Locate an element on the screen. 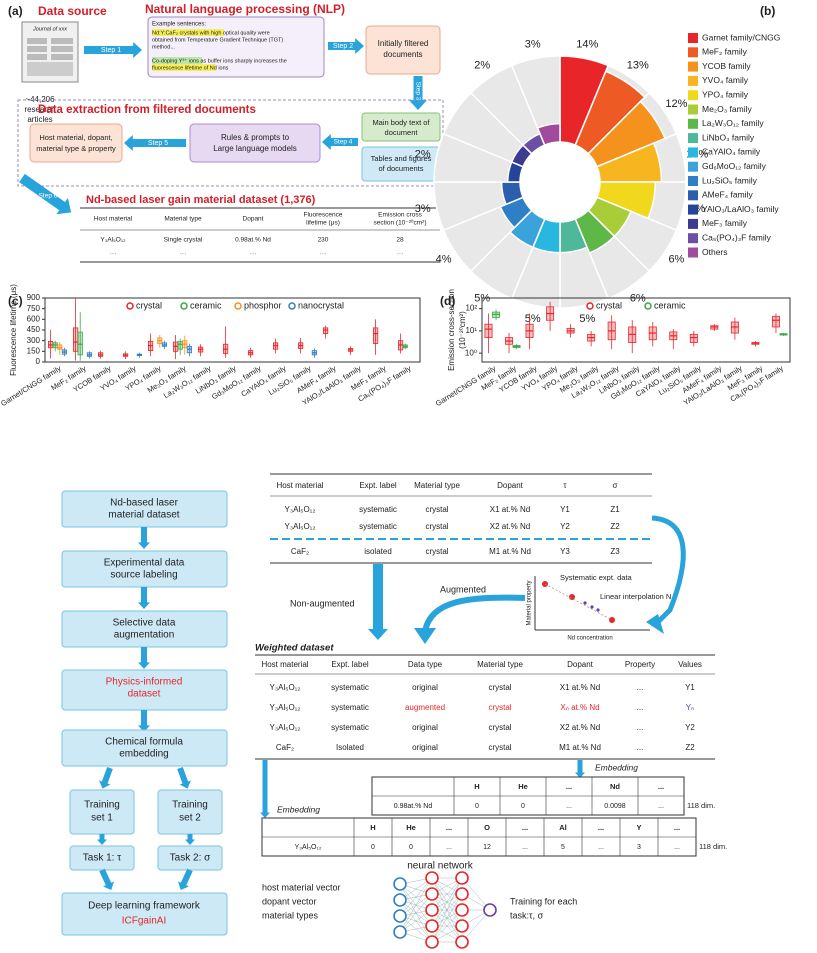  legend-label: YPO₄ family is located at coordinates (725, 94).